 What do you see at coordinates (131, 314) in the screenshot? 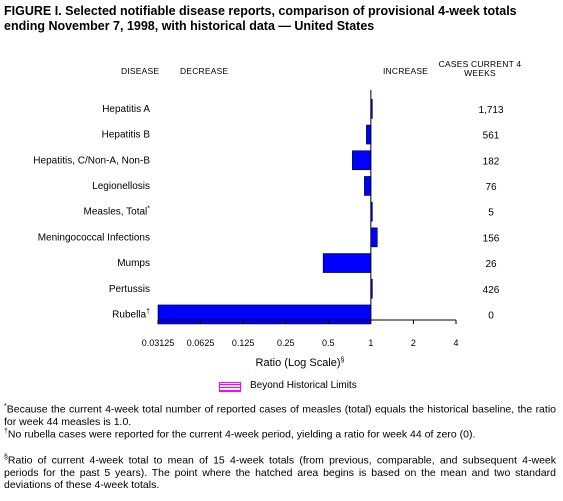
I see `category-label: Rubella†` at bounding box center [131, 314].